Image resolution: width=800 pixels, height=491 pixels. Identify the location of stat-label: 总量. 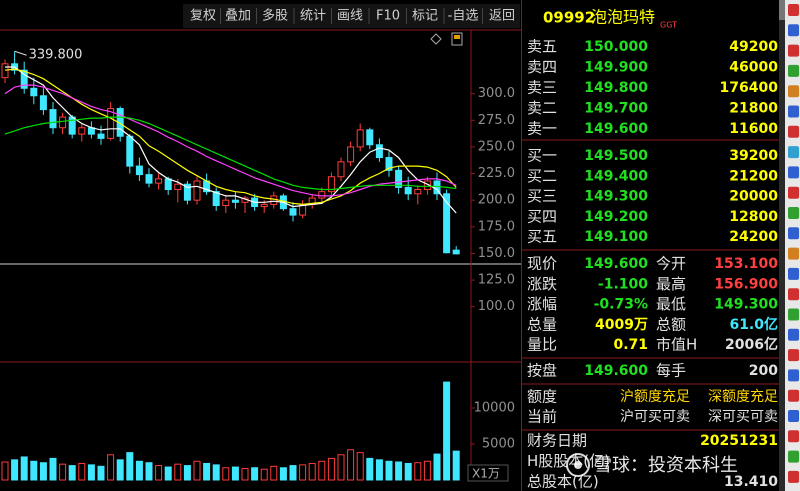
(542, 324).